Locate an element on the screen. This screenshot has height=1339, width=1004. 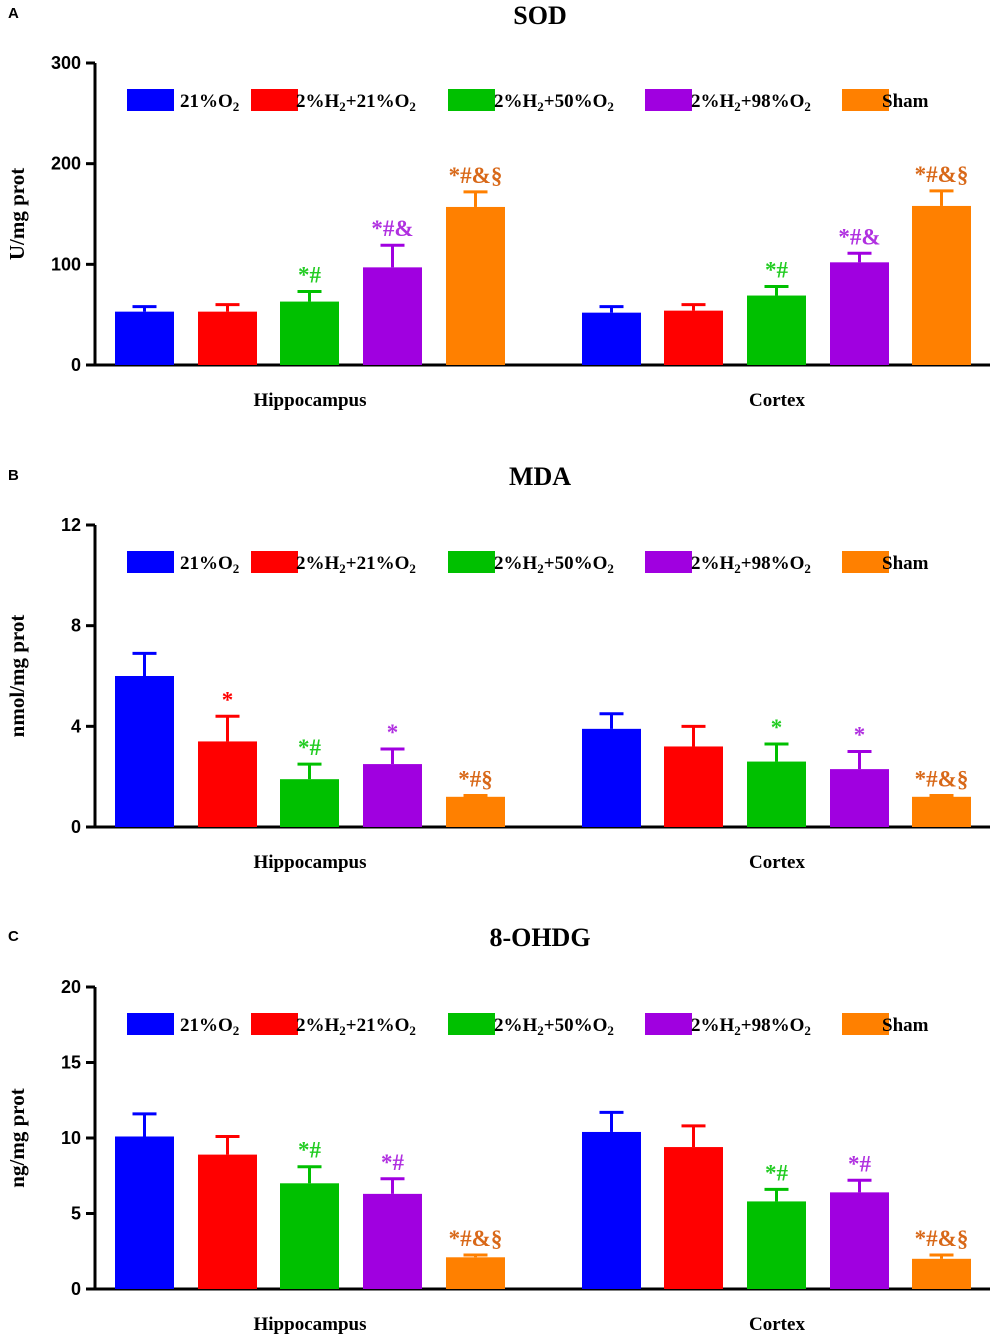
y-tick-label: 12 is located at coordinates (71, 525).